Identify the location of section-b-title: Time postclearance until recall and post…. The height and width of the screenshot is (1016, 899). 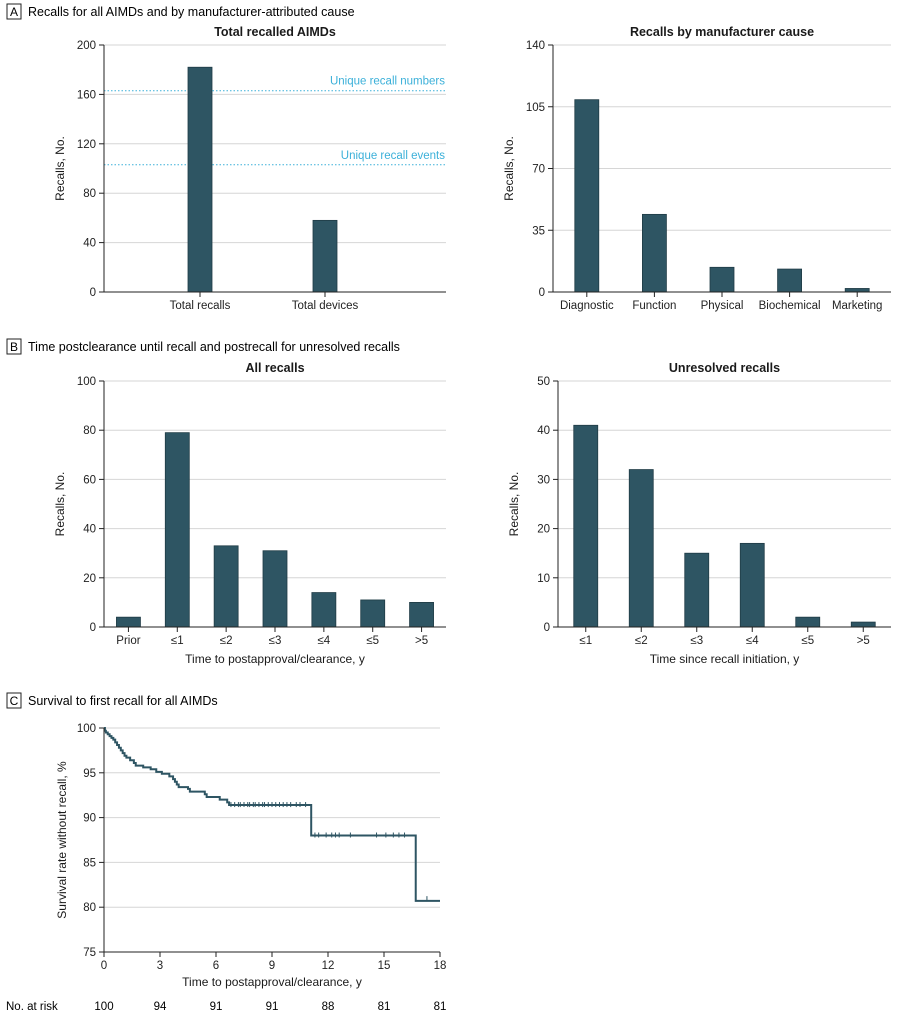
(214, 347).